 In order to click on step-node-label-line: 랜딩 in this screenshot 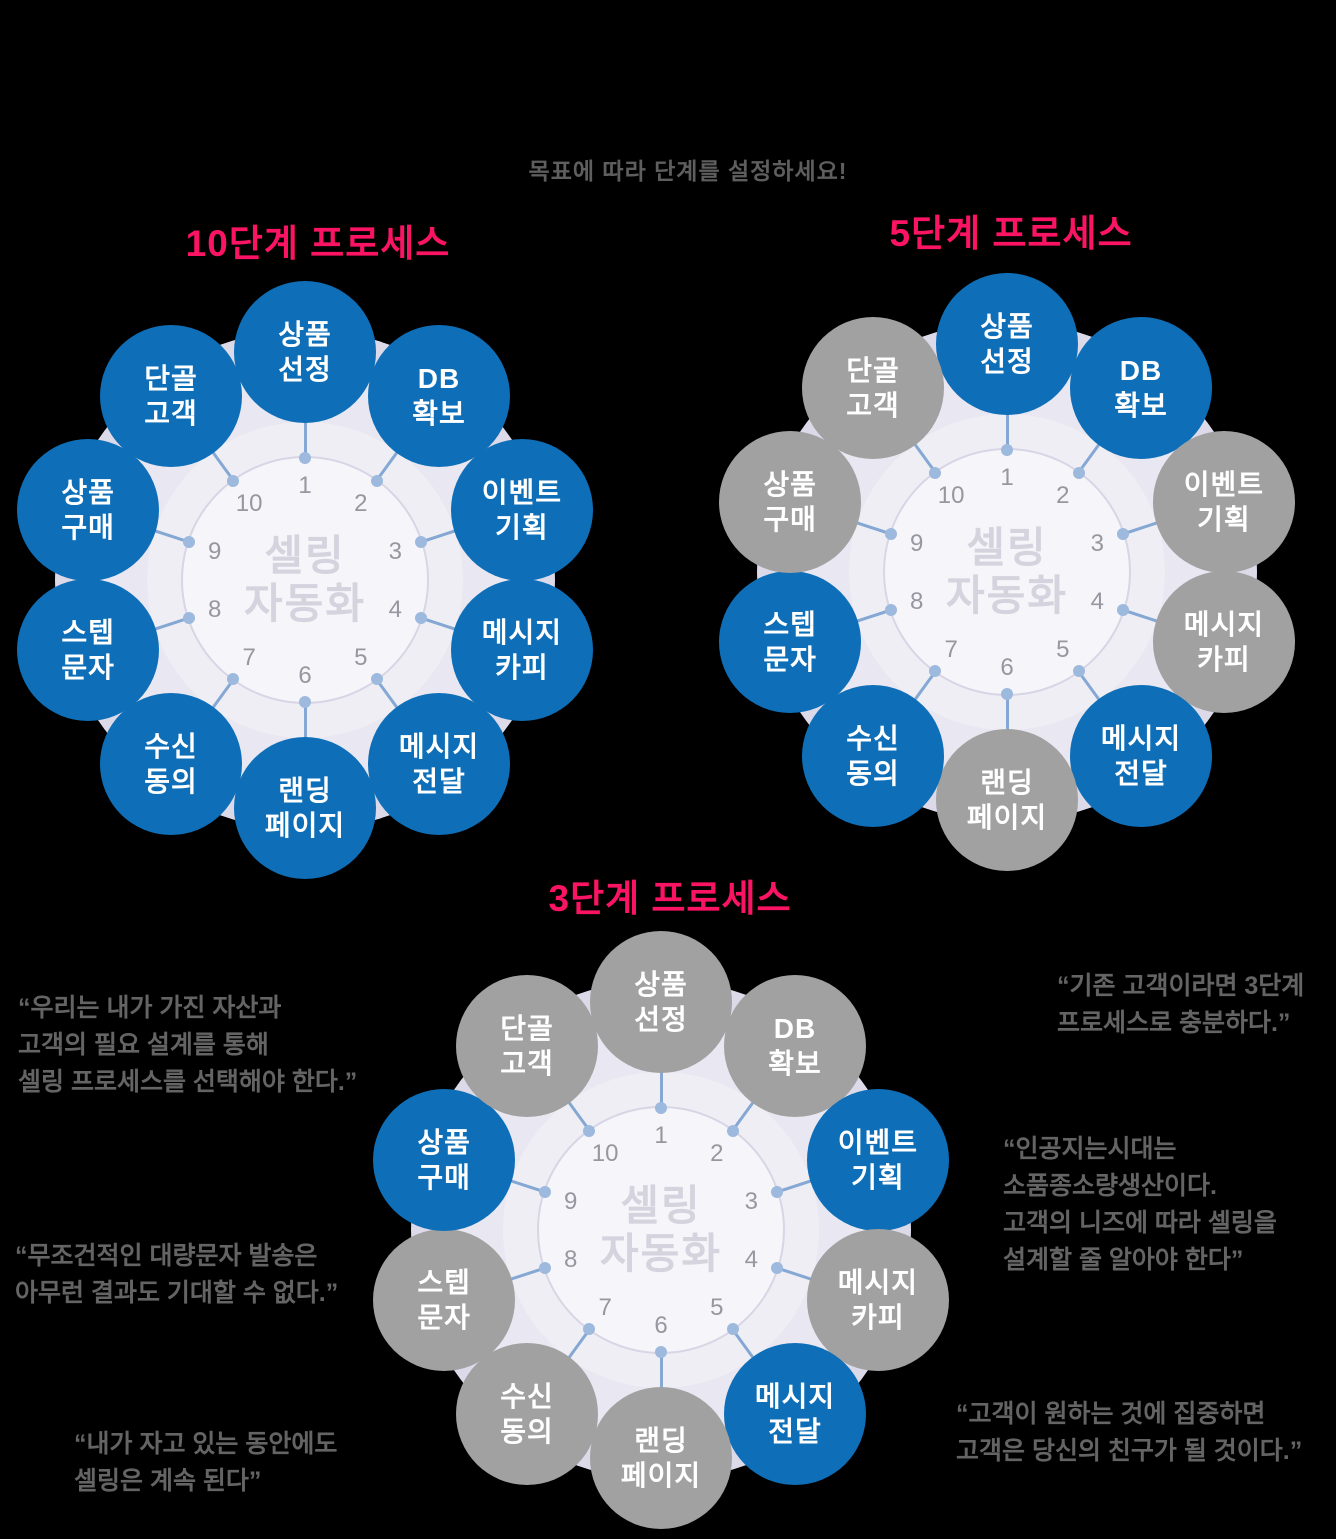, I will do `click(661, 1440)`.